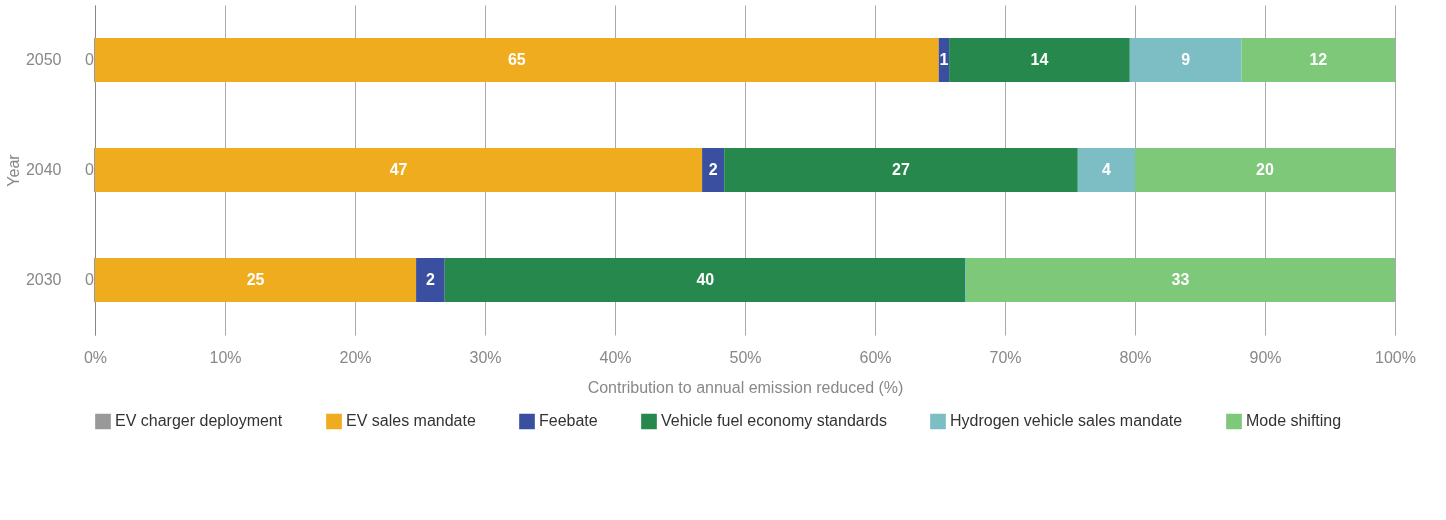  Describe the element at coordinates (1186, 59) in the screenshot. I see `data-label: 9` at that location.